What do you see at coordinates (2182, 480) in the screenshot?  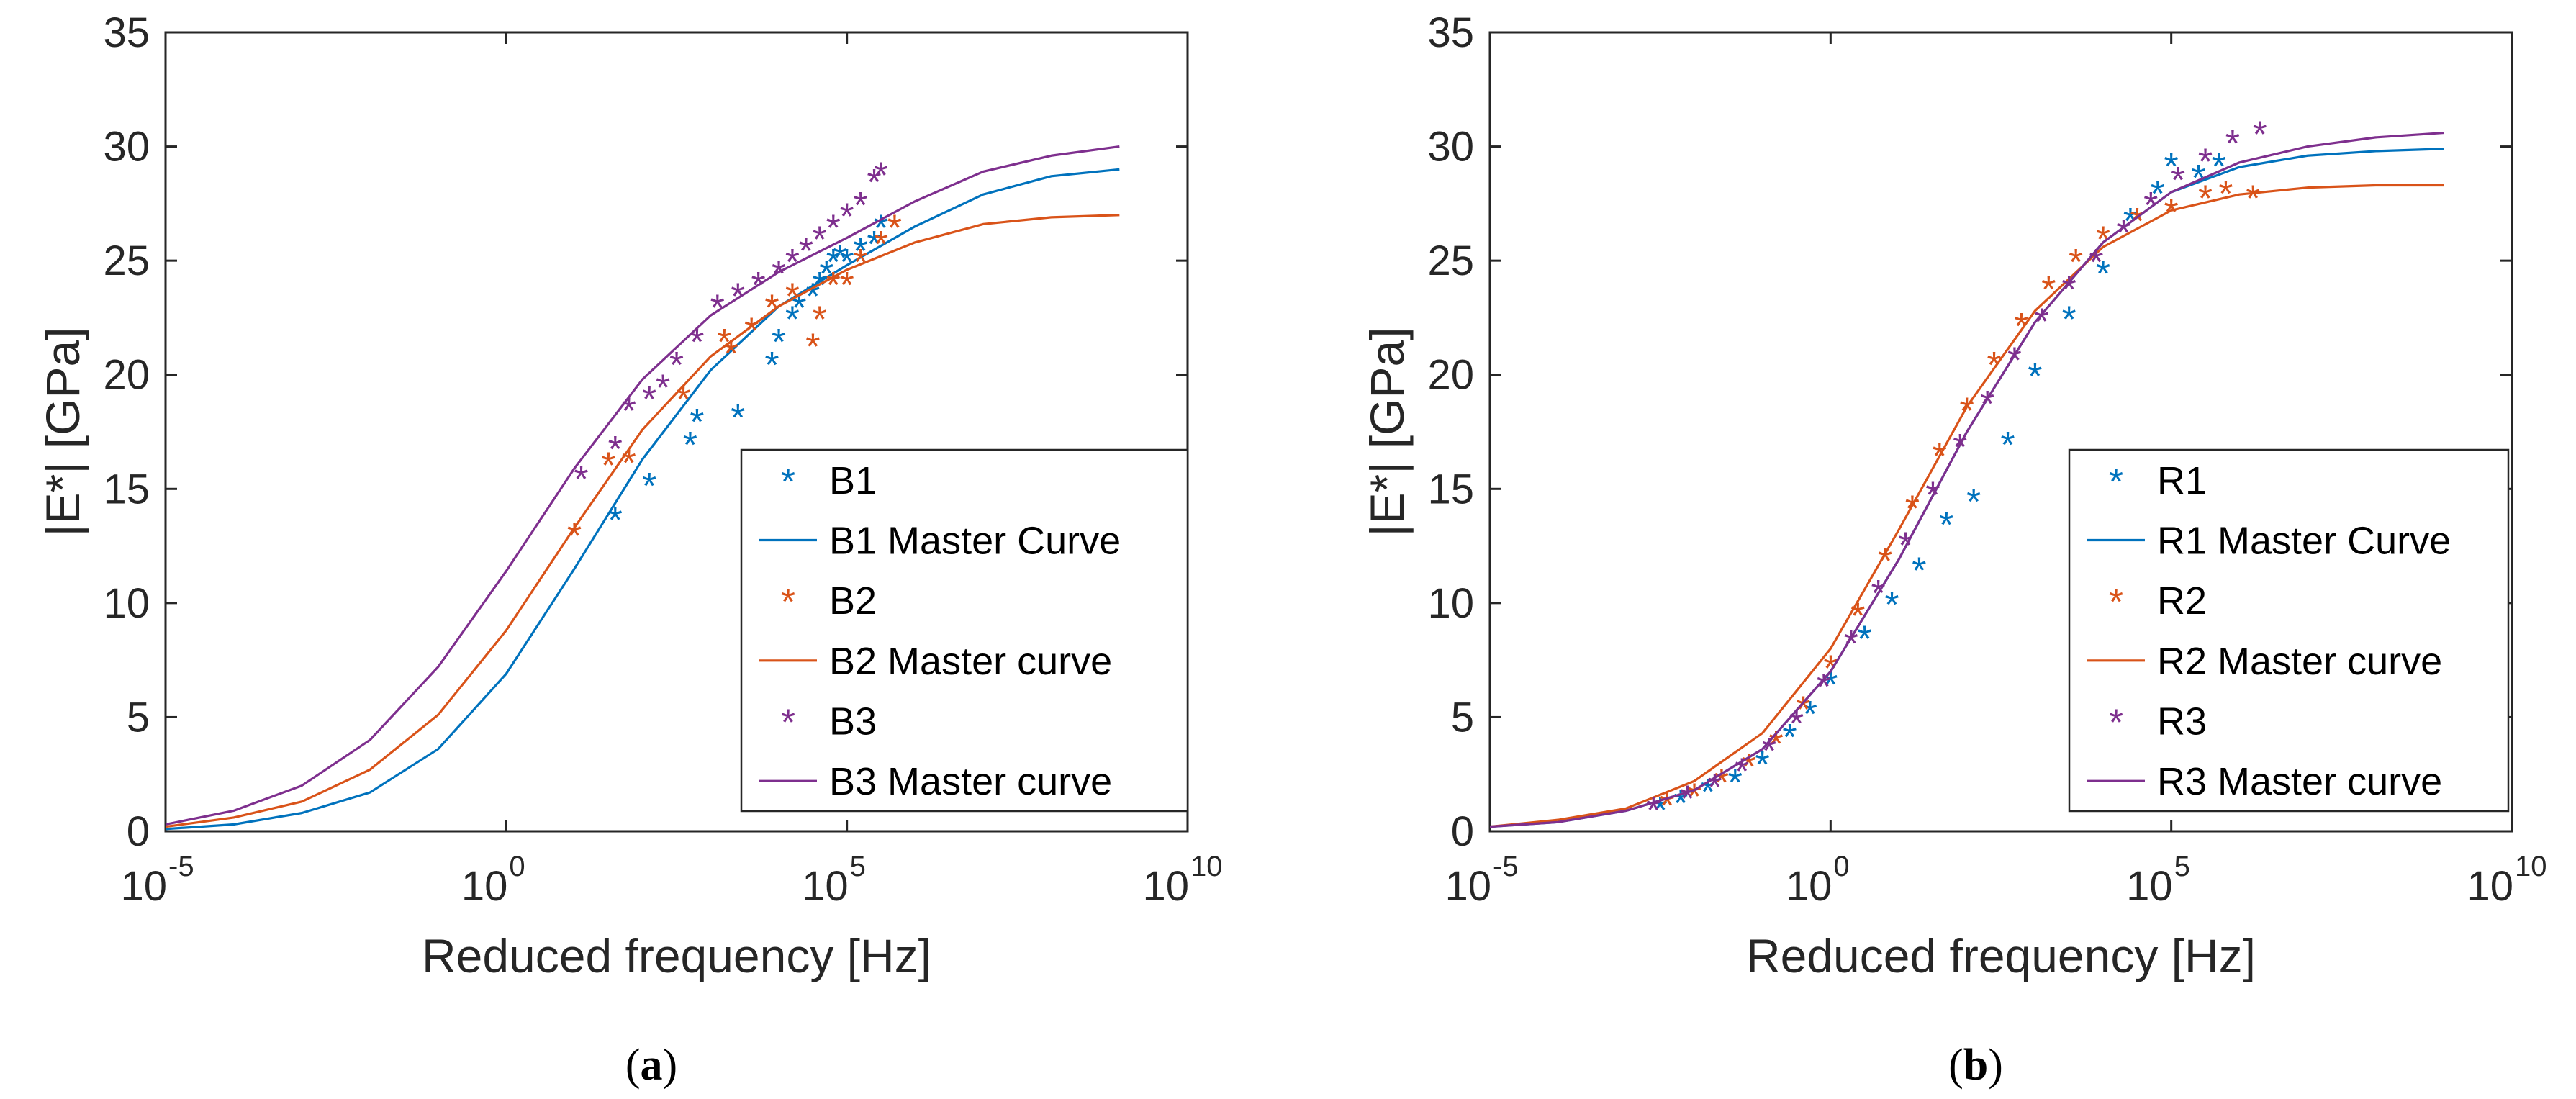 I see `legend-entry-label: R1` at bounding box center [2182, 480].